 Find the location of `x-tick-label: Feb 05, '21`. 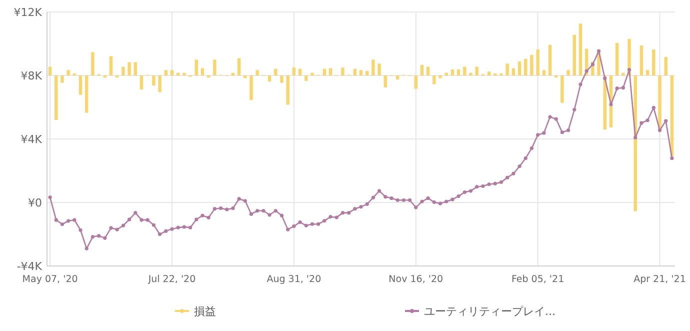

x-tick-label: Feb 05, '21 is located at coordinates (537, 279).